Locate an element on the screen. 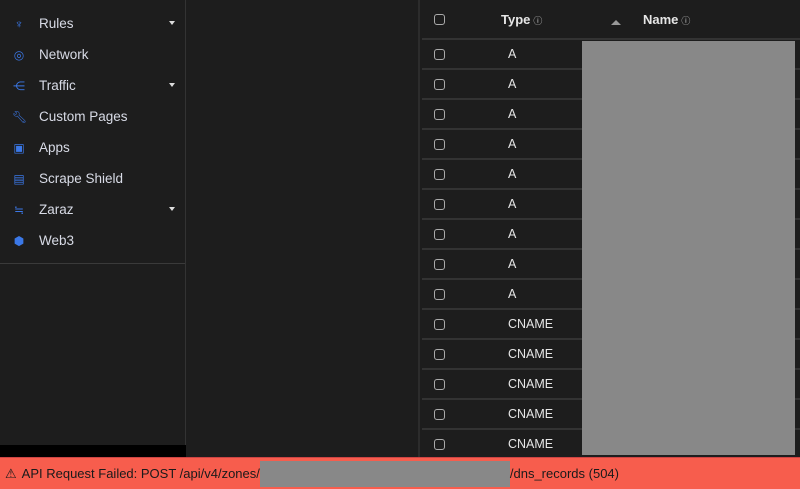  document-icon: ▤ is located at coordinates (19, 178).